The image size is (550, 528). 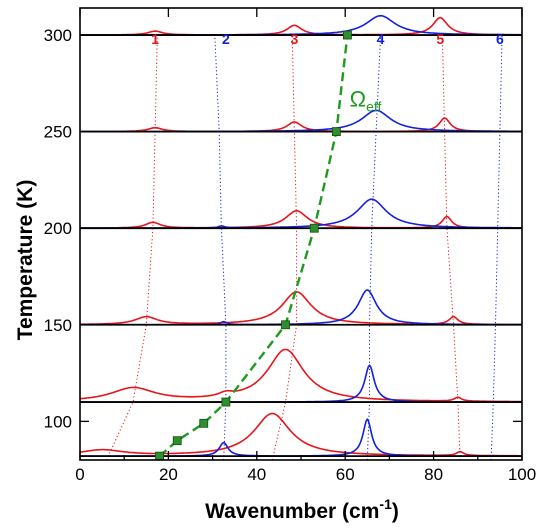 I want to click on y-tick-label-300: 300, so click(x=58, y=35).